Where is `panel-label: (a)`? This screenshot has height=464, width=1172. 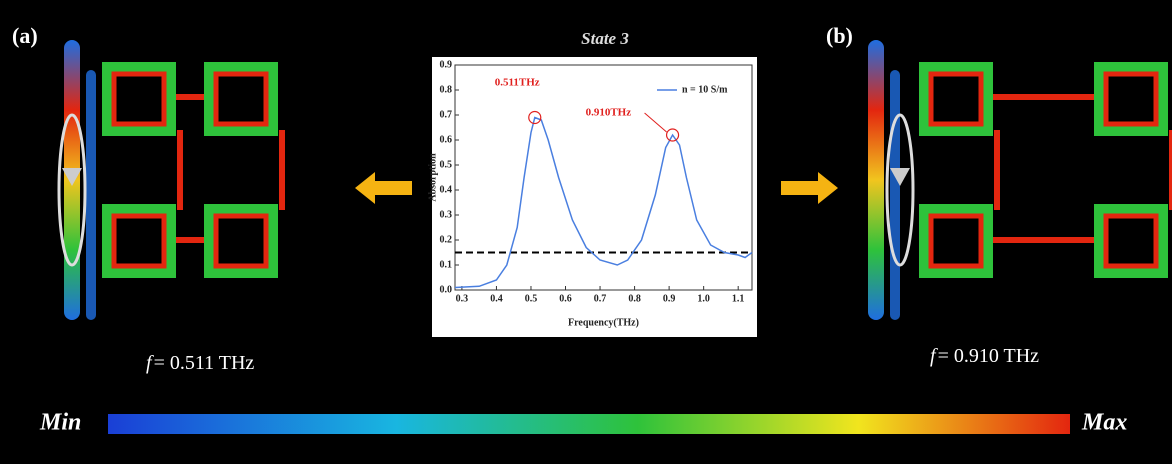 panel-label: (a) is located at coordinates (25, 35).